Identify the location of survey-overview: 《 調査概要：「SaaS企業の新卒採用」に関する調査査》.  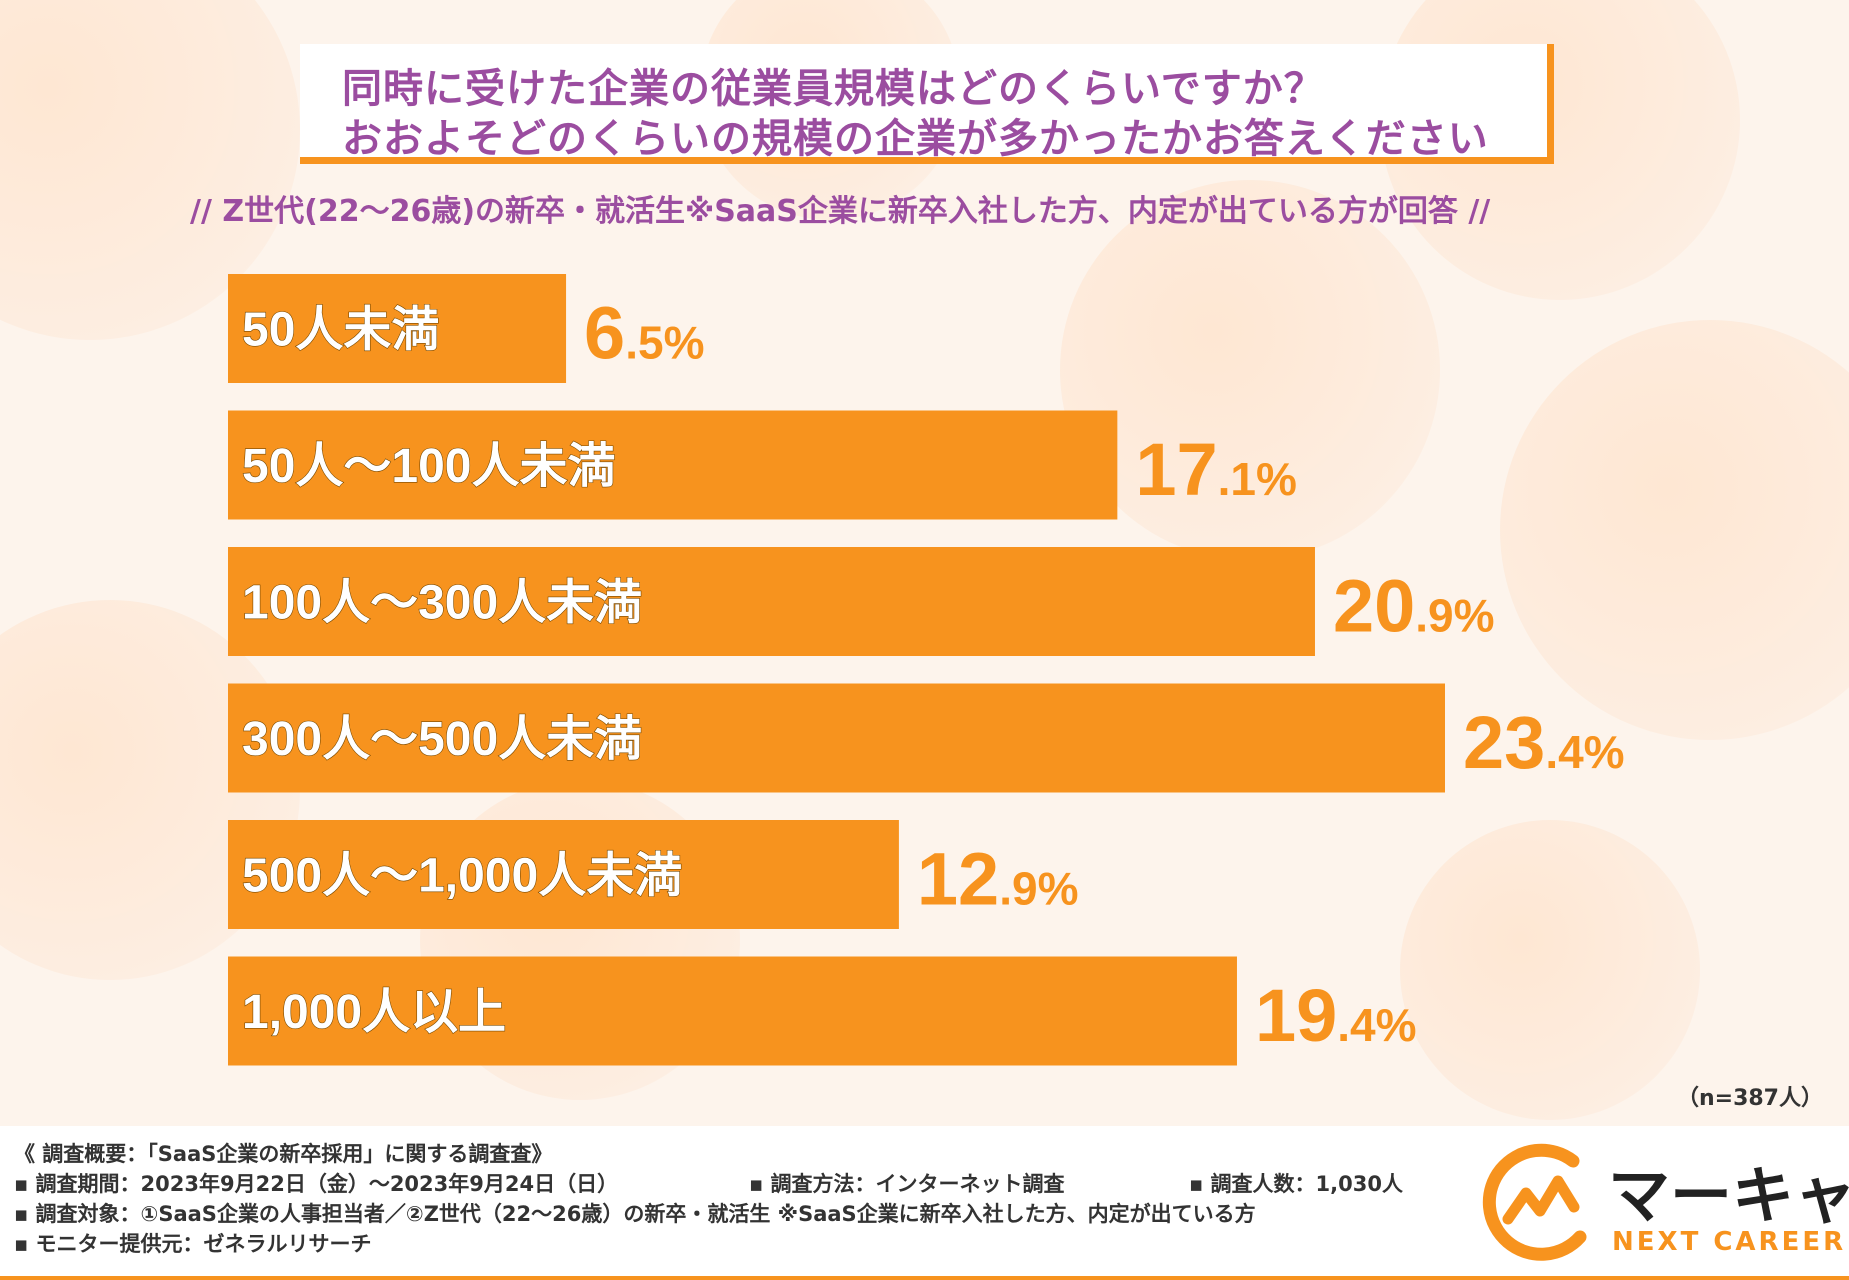
(283, 1154).